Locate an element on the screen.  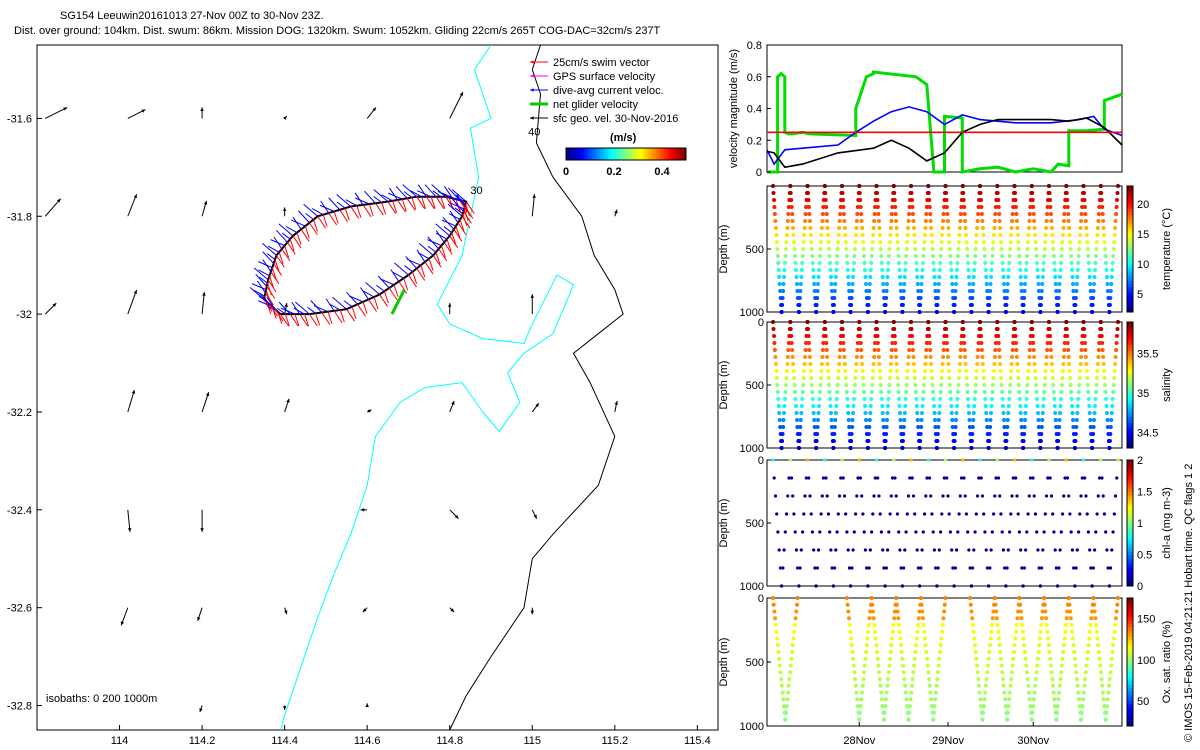
oxygen-profile-y-tick-label: 0 is located at coordinates (761, 599).